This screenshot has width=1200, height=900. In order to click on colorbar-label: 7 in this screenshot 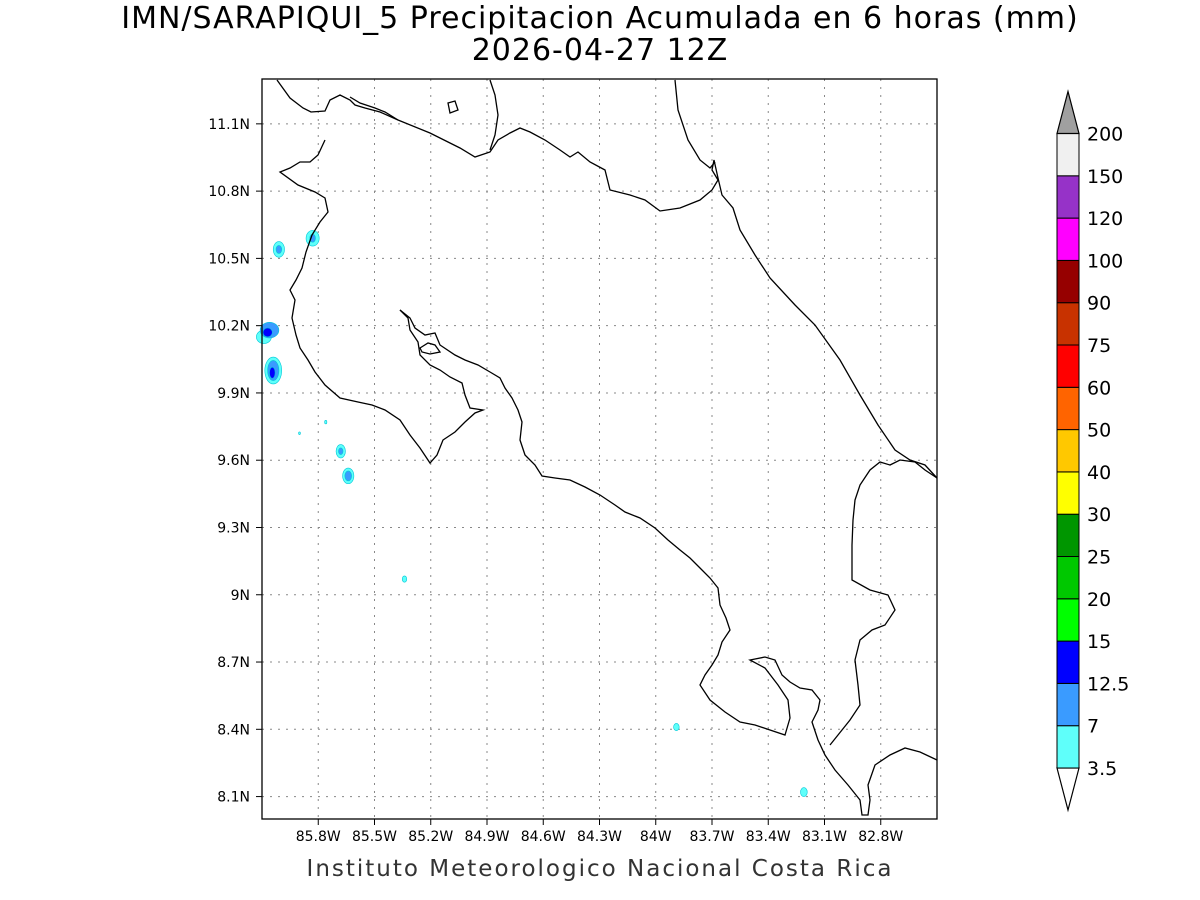, I will do `click(1093, 727)`.